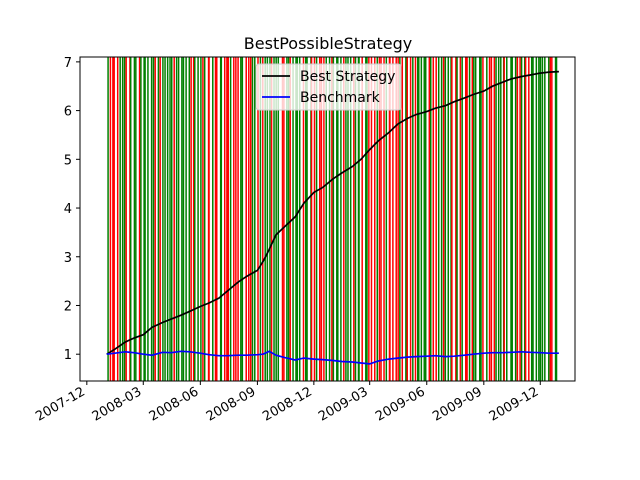 This screenshot has width=640, height=480. What do you see at coordinates (68, 355) in the screenshot?
I see `y-tick-label: 1` at bounding box center [68, 355].